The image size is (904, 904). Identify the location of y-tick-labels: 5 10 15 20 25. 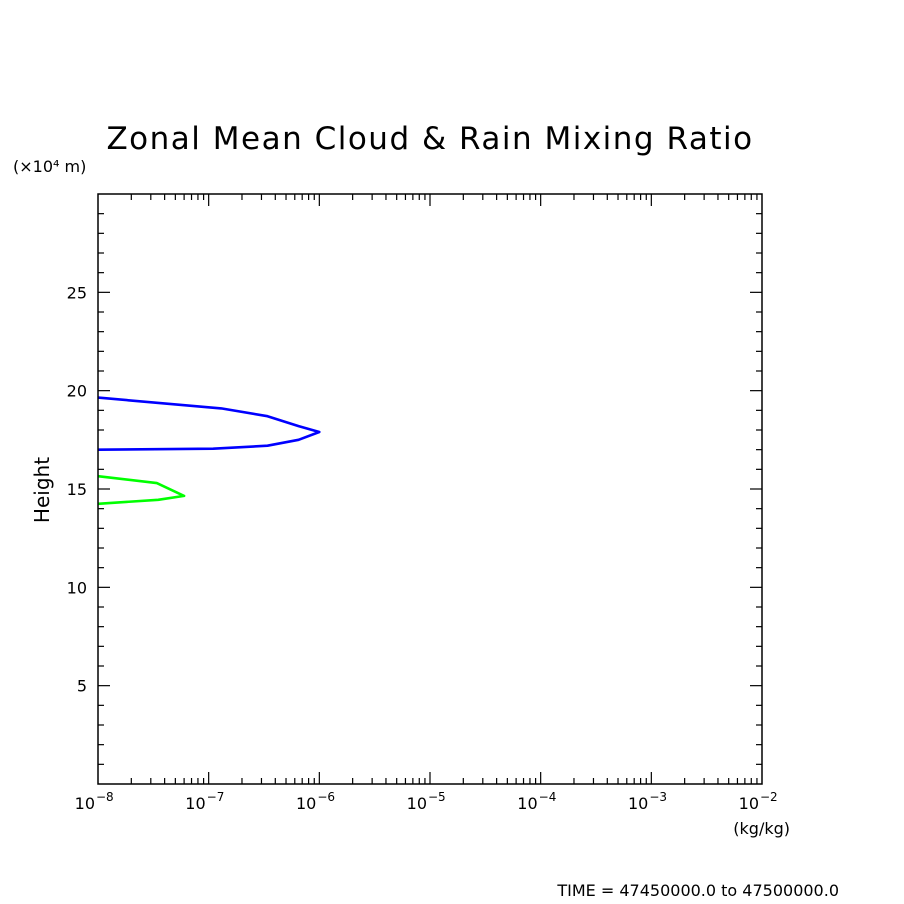
(77, 489).